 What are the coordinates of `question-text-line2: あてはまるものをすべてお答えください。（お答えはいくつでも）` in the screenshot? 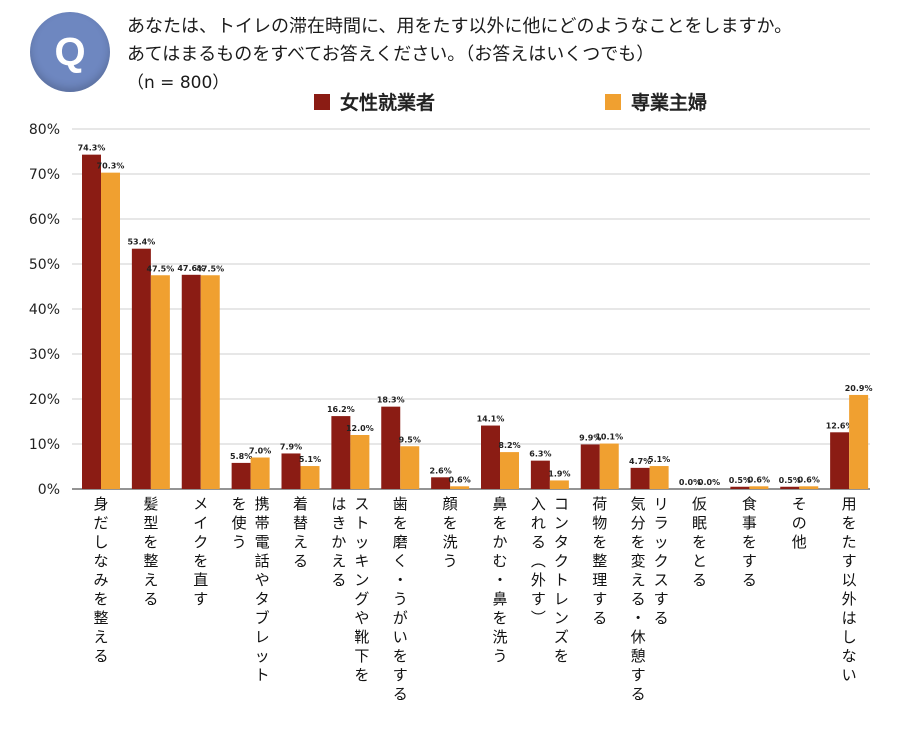 It's located at (391, 54).